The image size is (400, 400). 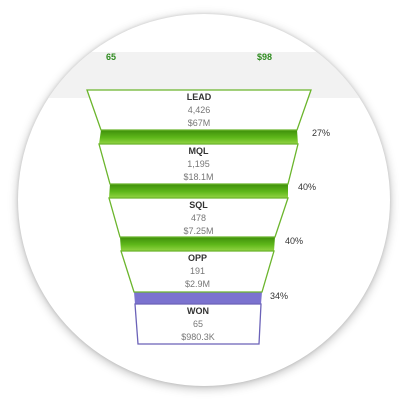 What do you see at coordinates (279, 296) in the screenshot?
I see `conversion-label: 34%` at bounding box center [279, 296].